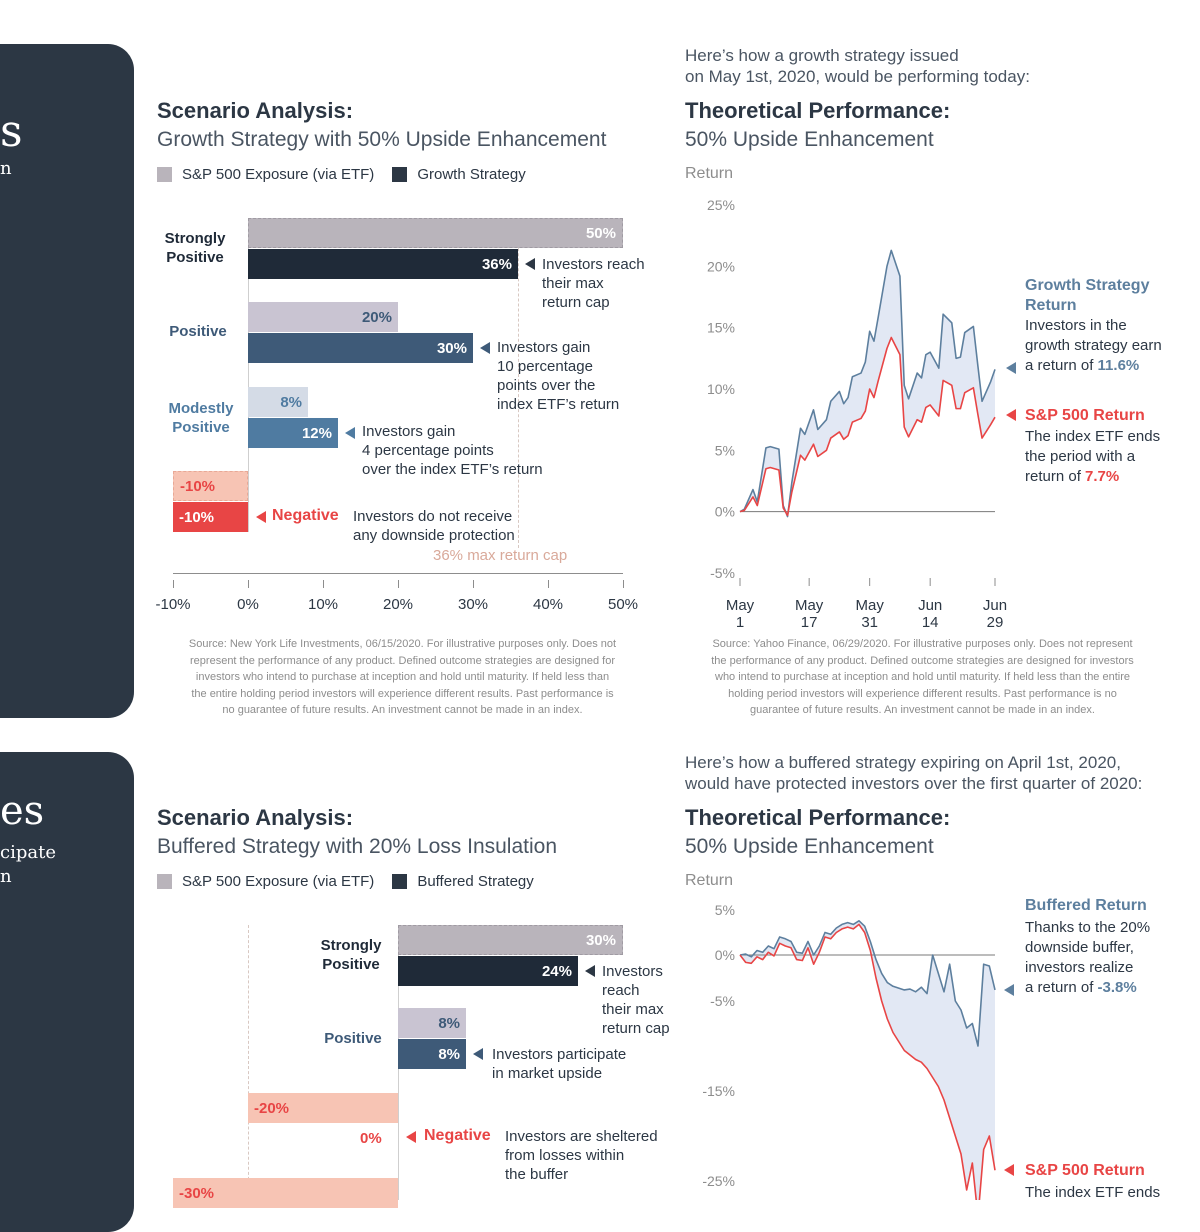 Image resolution: width=1200 pixels, height=1232 pixels. What do you see at coordinates (636, 1000) in the screenshot?
I see `note-strongly-positive-b: Investors reach their max return cap` at bounding box center [636, 1000].